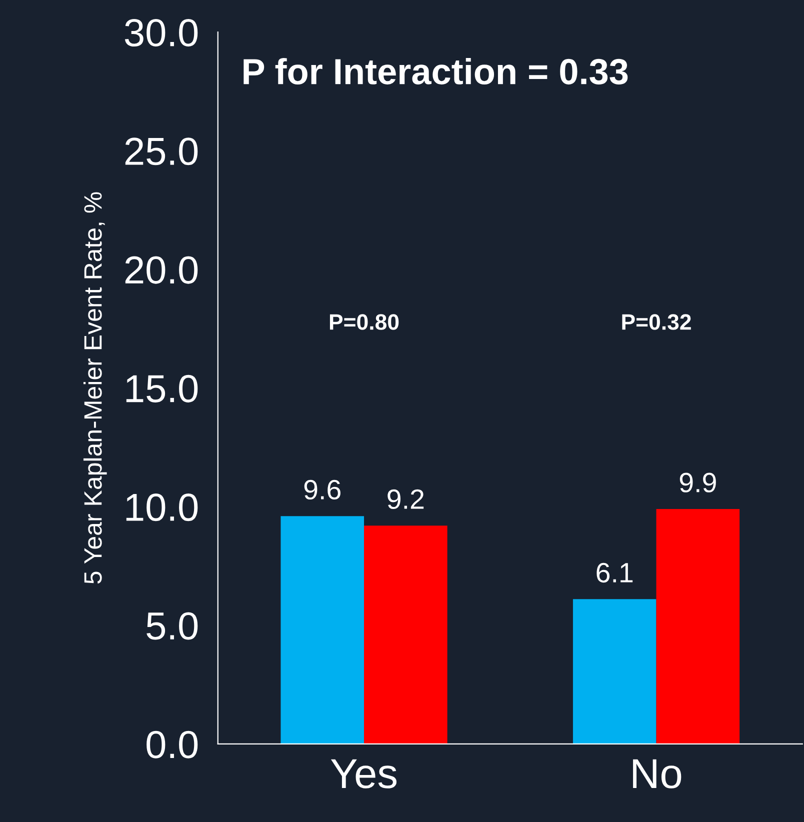 The width and height of the screenshot is (804, 822). What do you see at coordinates (161, 270) in the screenshot?
I see `y-tick-label: 20.0` at bounding box center [161, 270].